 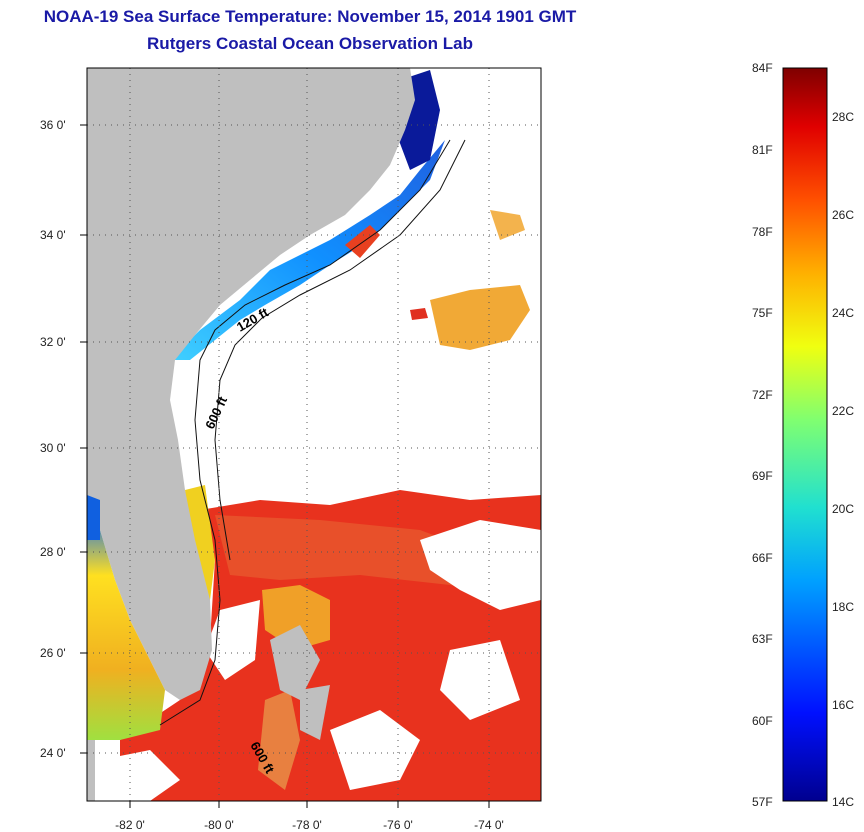 What do you see at coordinates (310, 43) in the screenshot?
I see `map-subtitle: Rutgers Coastal Ocean Observation Lab` at bounding box center [310, 43].